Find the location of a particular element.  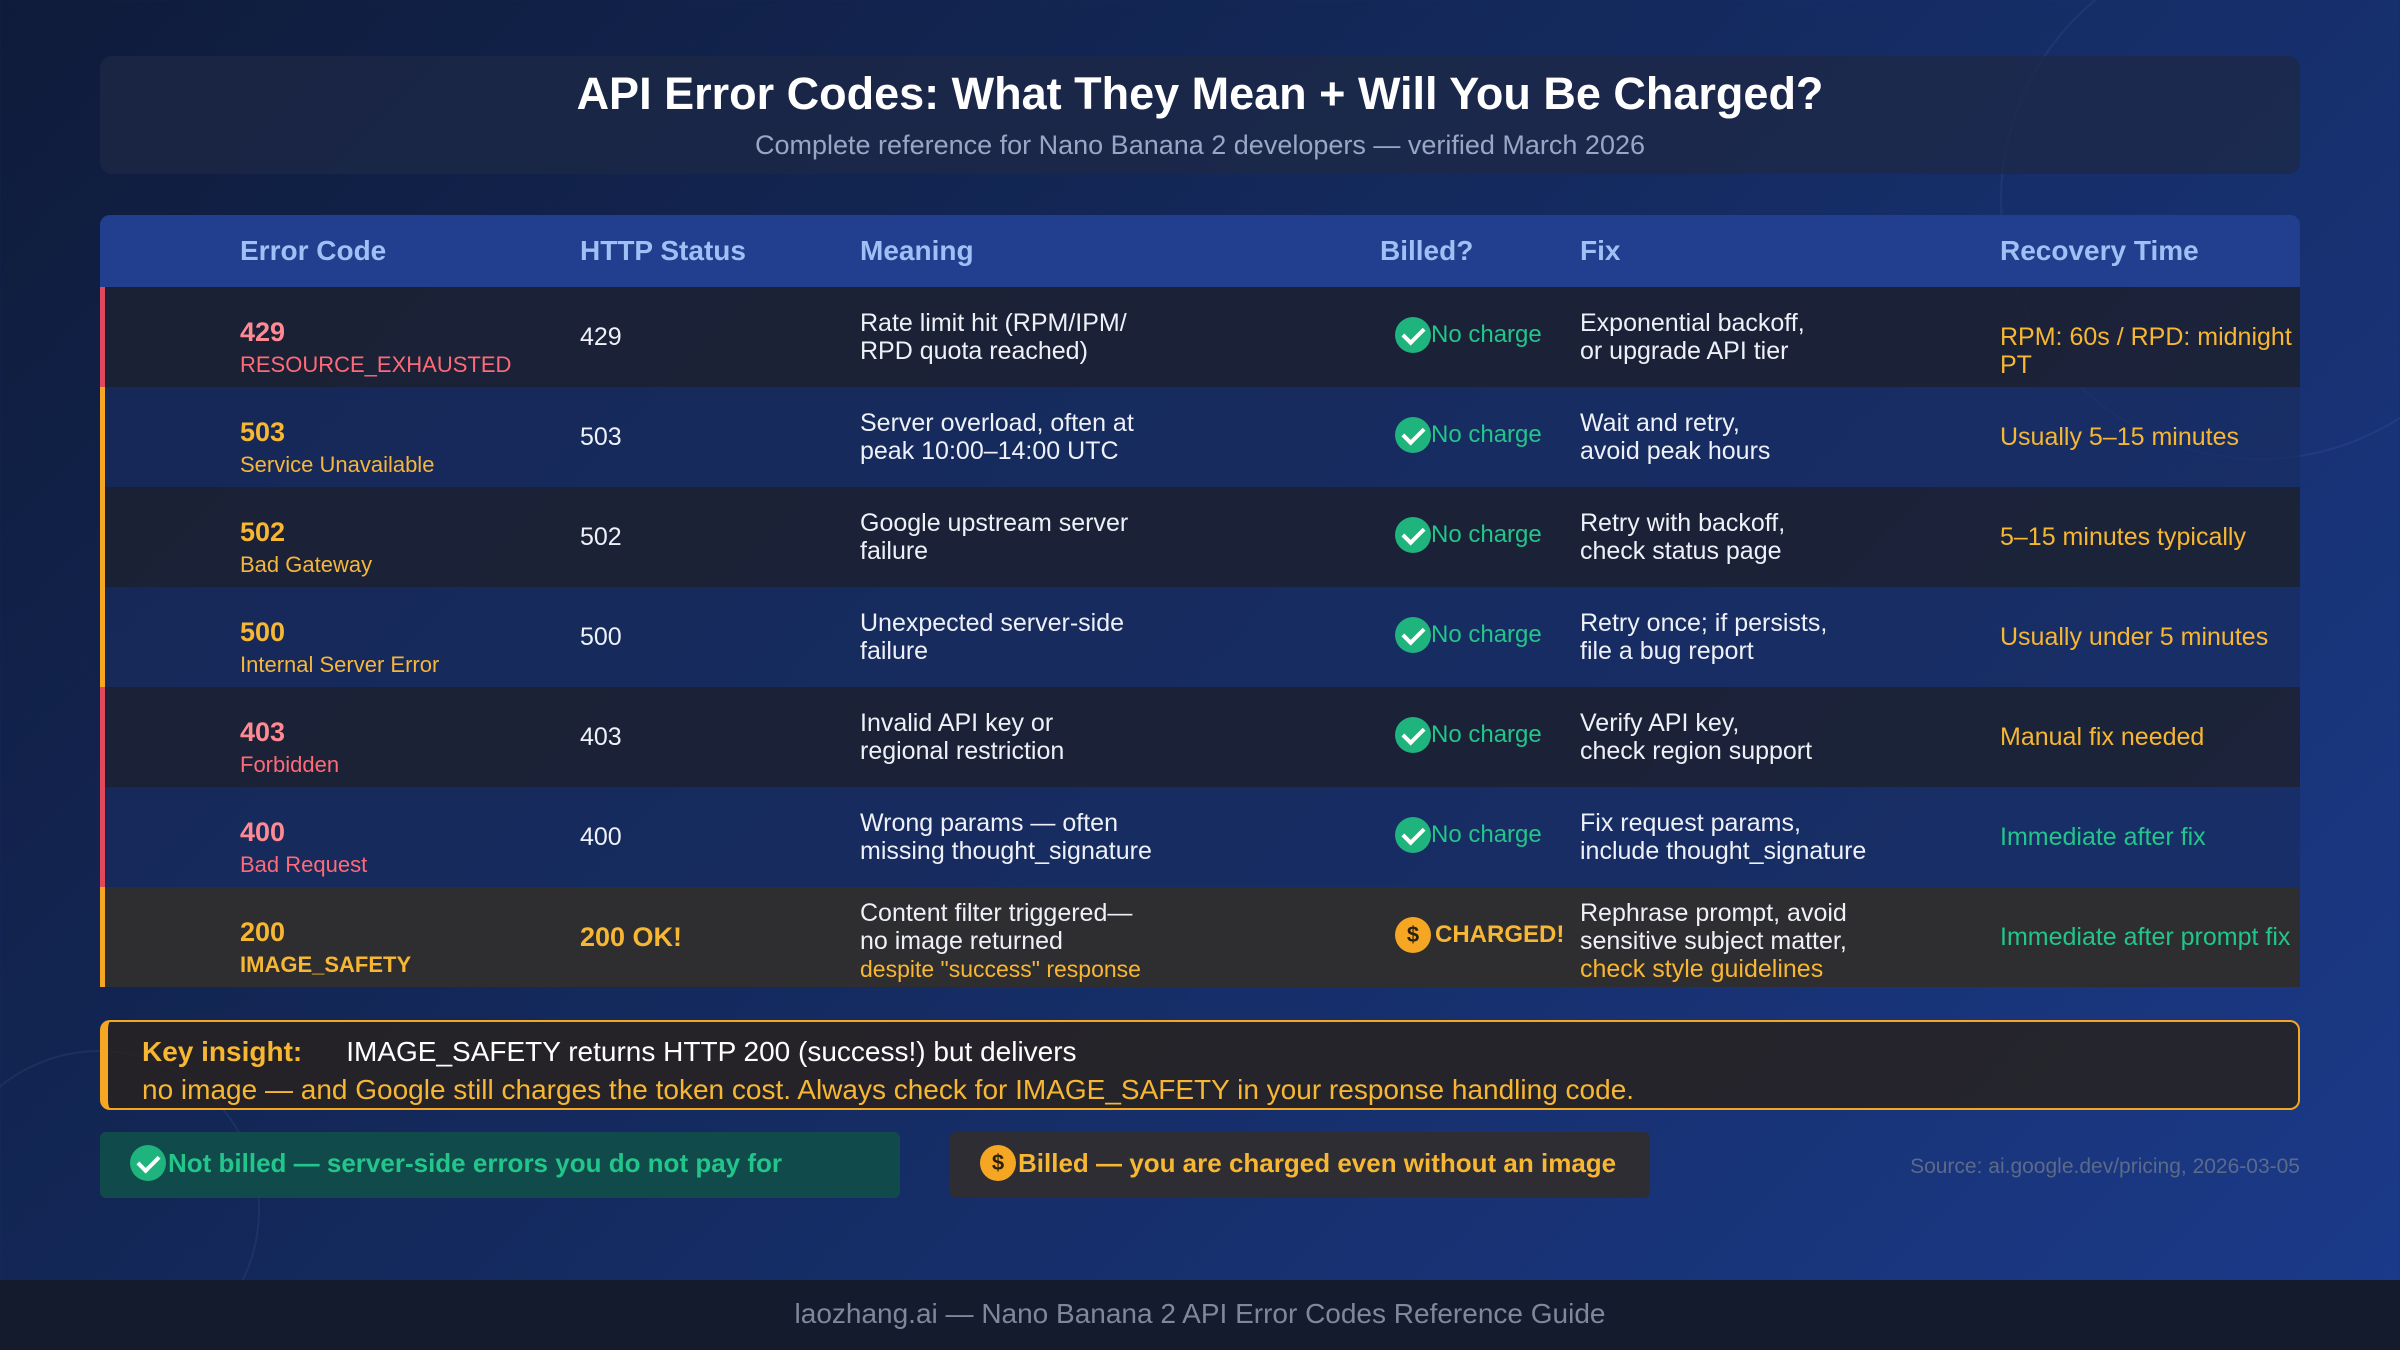

fix-line: avoid peak hours is located at coordinates (1675, 451).